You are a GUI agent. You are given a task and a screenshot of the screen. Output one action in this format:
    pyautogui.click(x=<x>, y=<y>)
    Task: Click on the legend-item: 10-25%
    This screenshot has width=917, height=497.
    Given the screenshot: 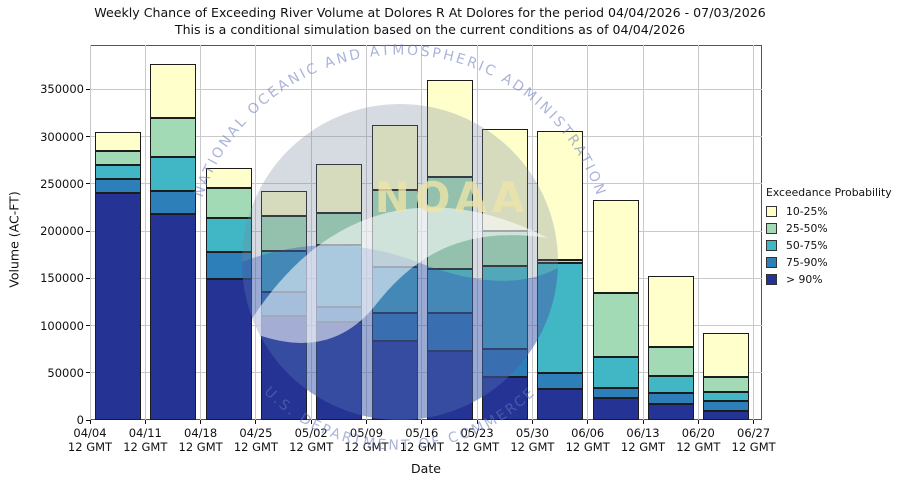 What is the action you would take?
    pyautogui.click(x=841, y=211)
    